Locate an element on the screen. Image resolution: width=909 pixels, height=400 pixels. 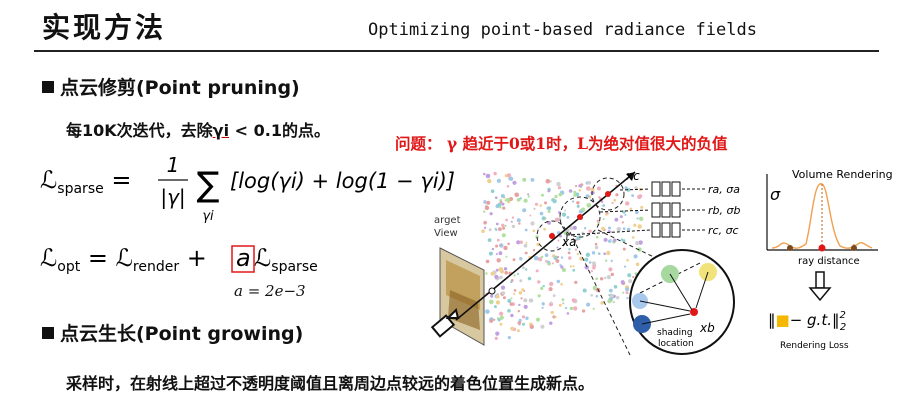
growing-heading-text: 点云生长(Point growing) is located at coordinates (182, 334).